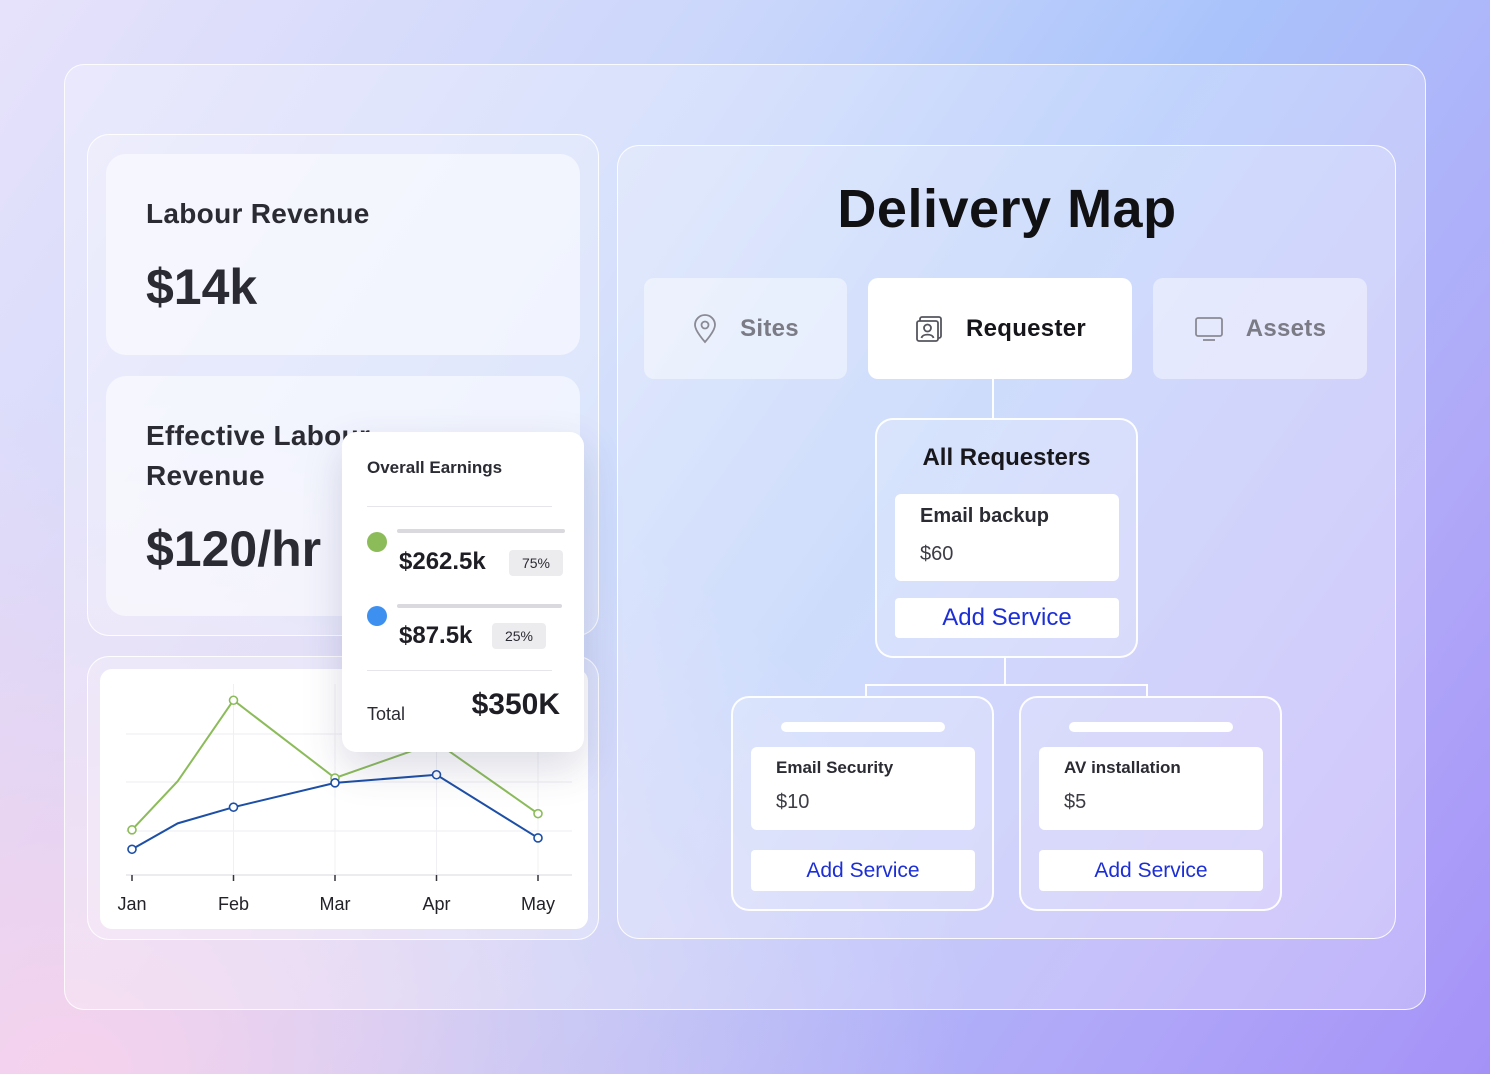  What do you see at coordinates (436, 635) in the screenshot?
I see `blue-series-amount: $87.5k` at bounding box center [436, 635].